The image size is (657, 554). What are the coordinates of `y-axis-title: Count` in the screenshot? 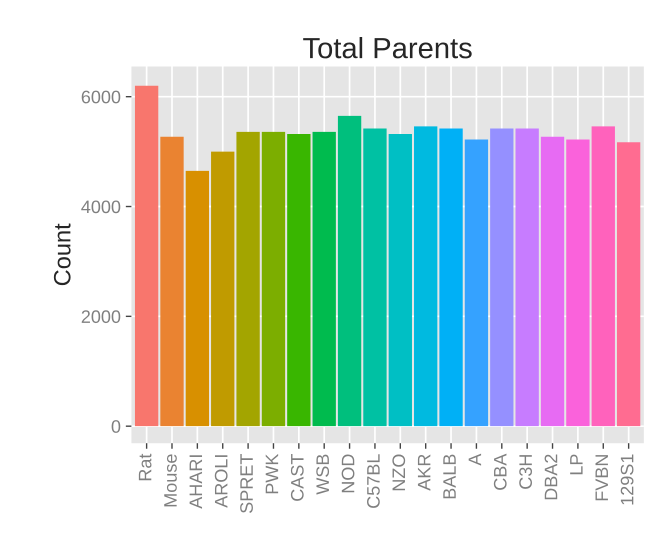 It's located at (62, 255).